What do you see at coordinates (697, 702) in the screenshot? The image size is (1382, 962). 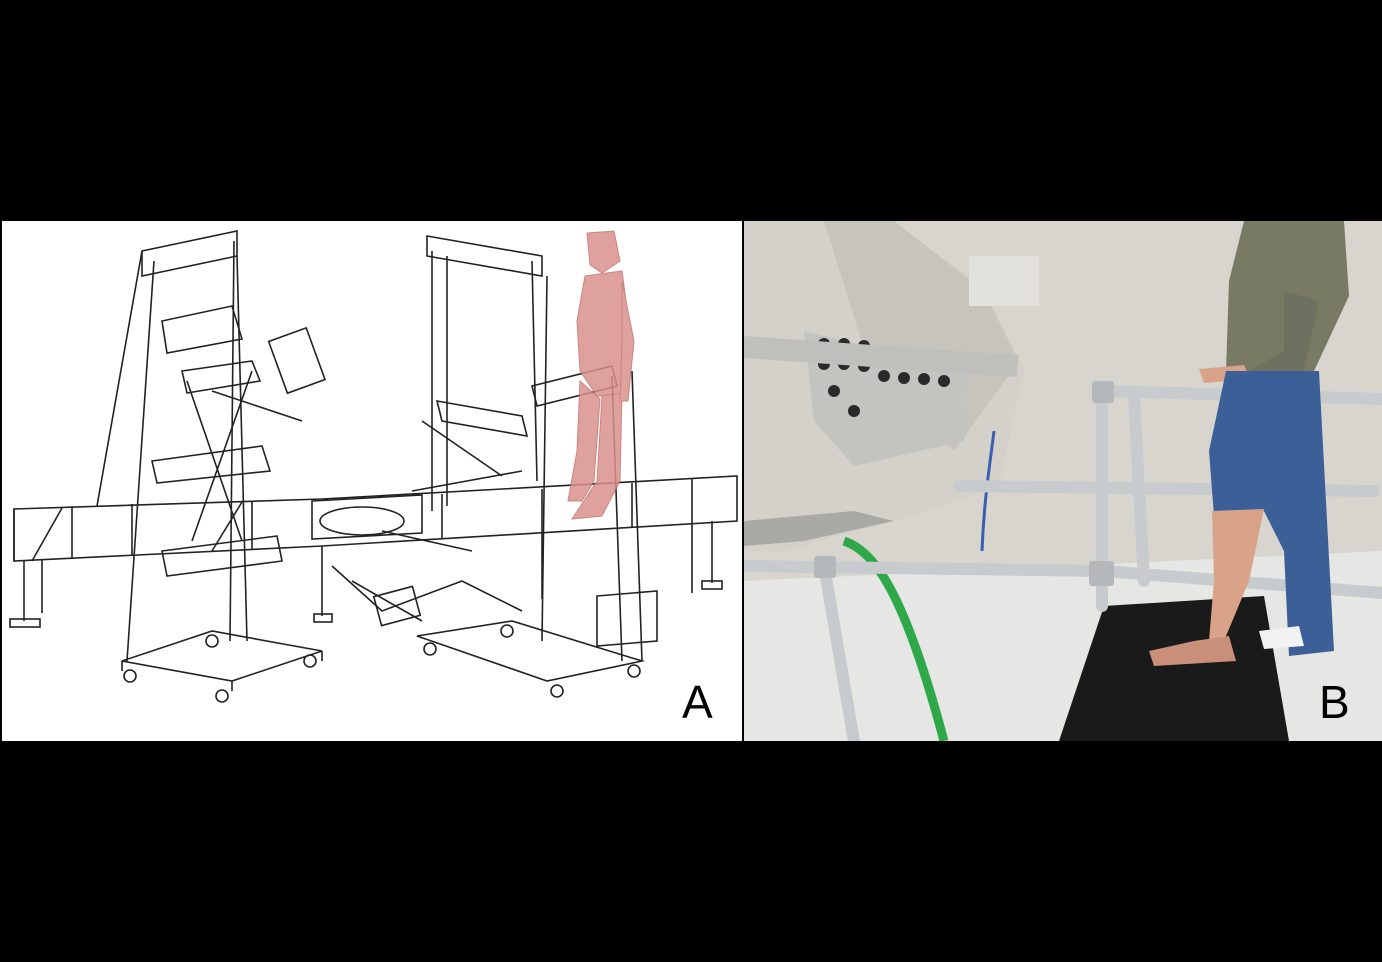 I see `panel-label-a: A` at bounding box center [697, 702].